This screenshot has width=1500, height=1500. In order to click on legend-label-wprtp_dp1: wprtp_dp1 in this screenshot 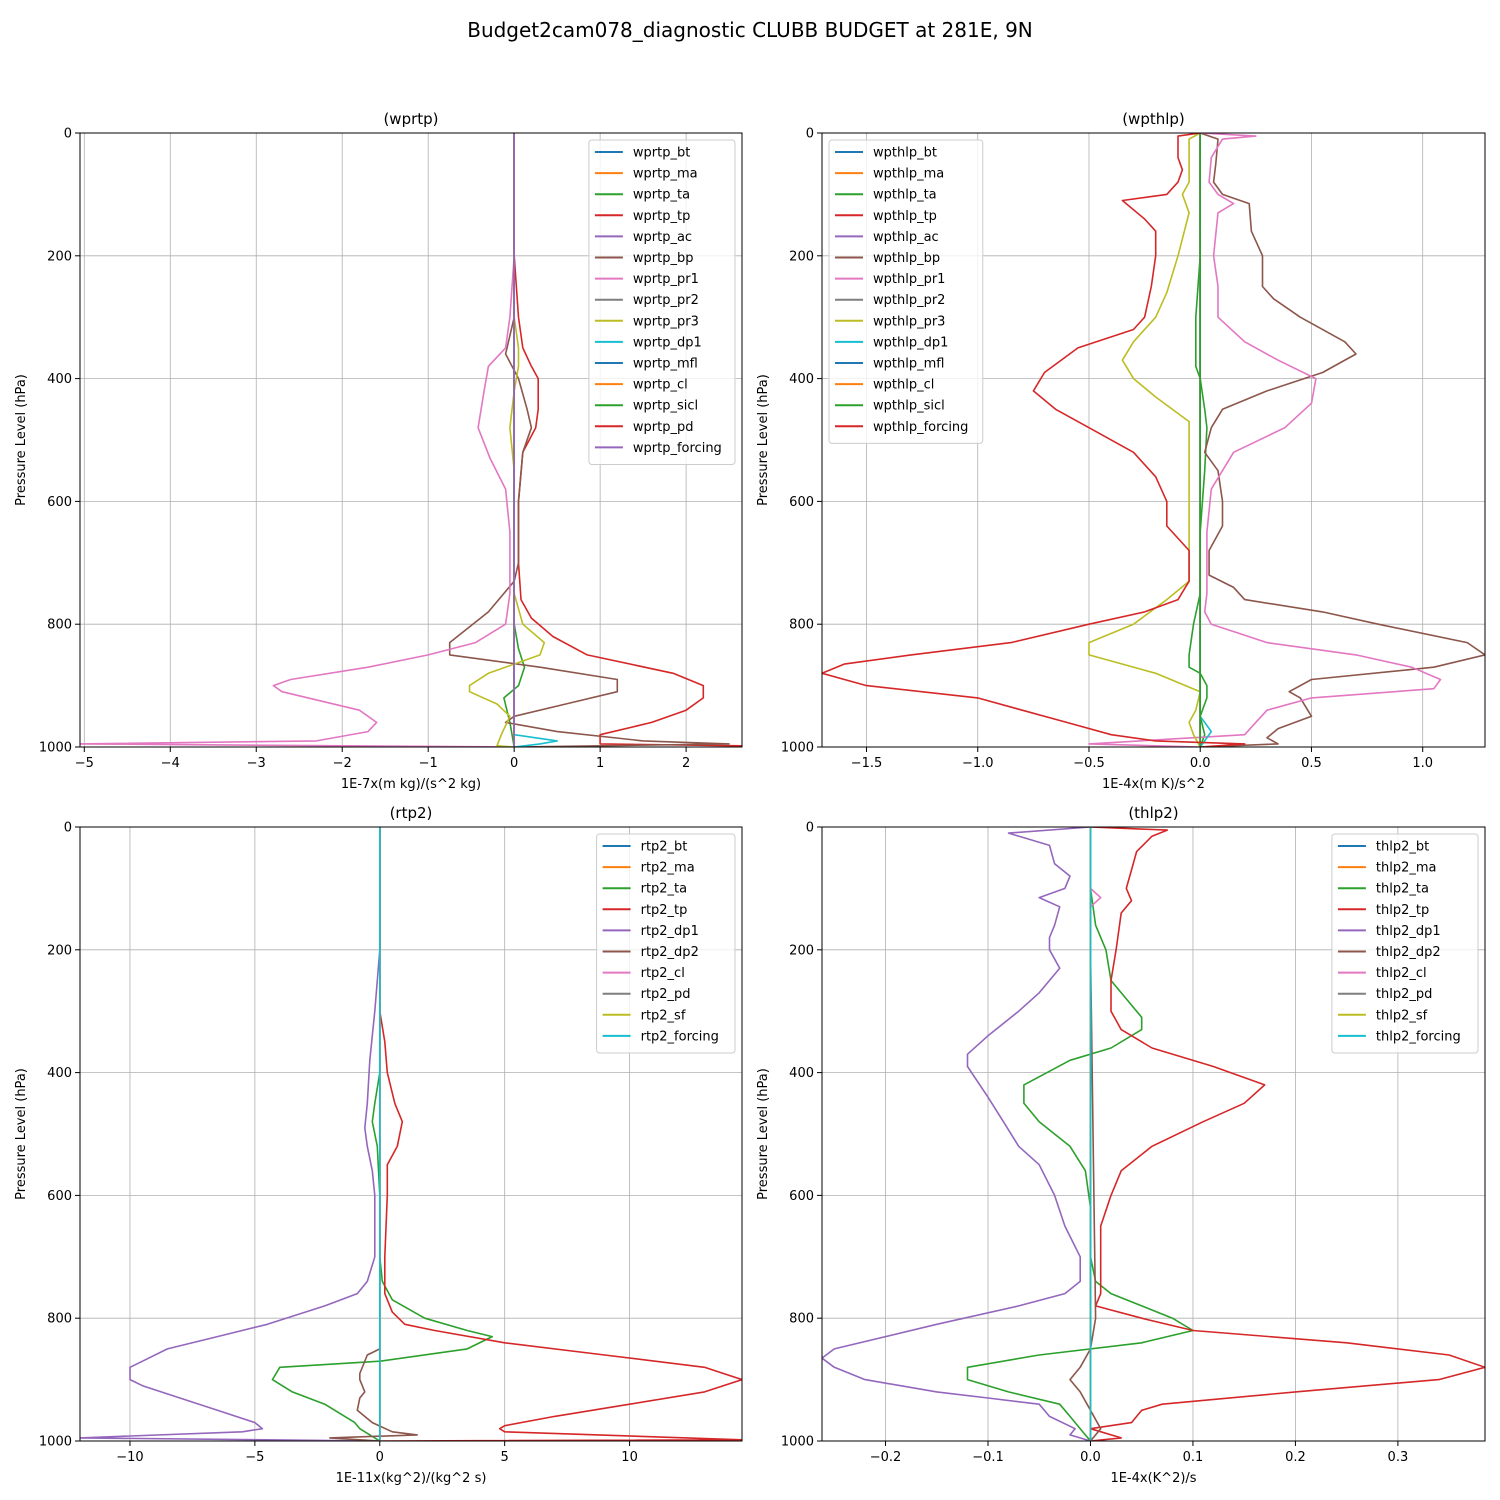, I will do `click(667, 342)`.